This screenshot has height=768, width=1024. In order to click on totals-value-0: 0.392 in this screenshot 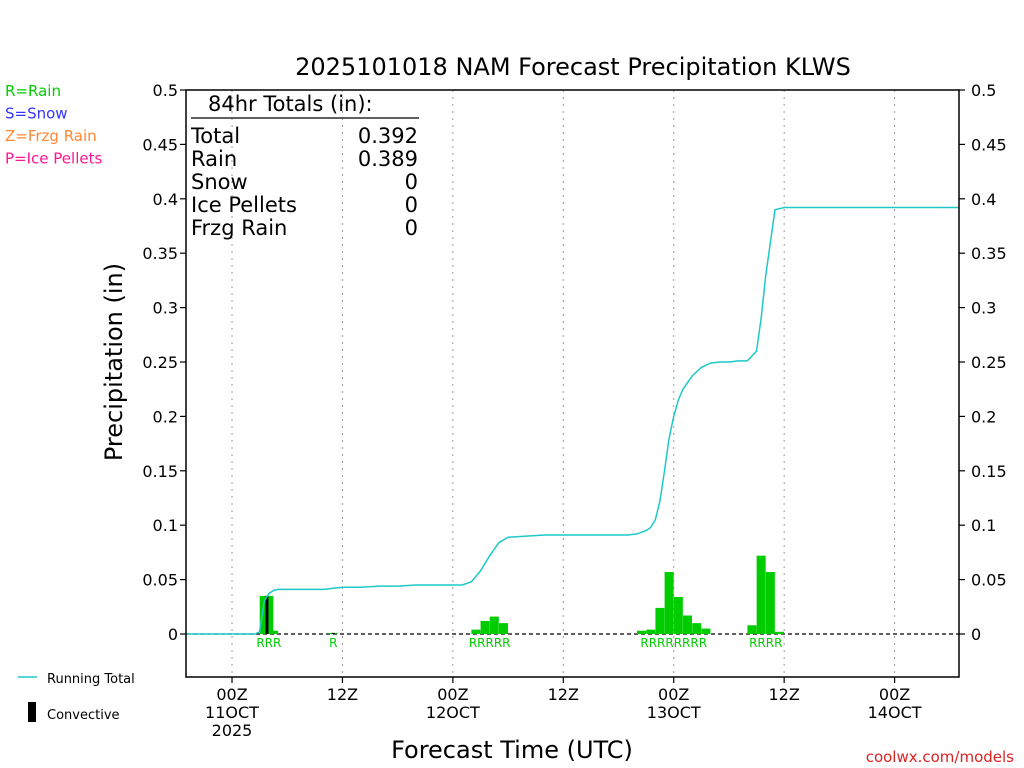, I will do `click(388, 136)`.